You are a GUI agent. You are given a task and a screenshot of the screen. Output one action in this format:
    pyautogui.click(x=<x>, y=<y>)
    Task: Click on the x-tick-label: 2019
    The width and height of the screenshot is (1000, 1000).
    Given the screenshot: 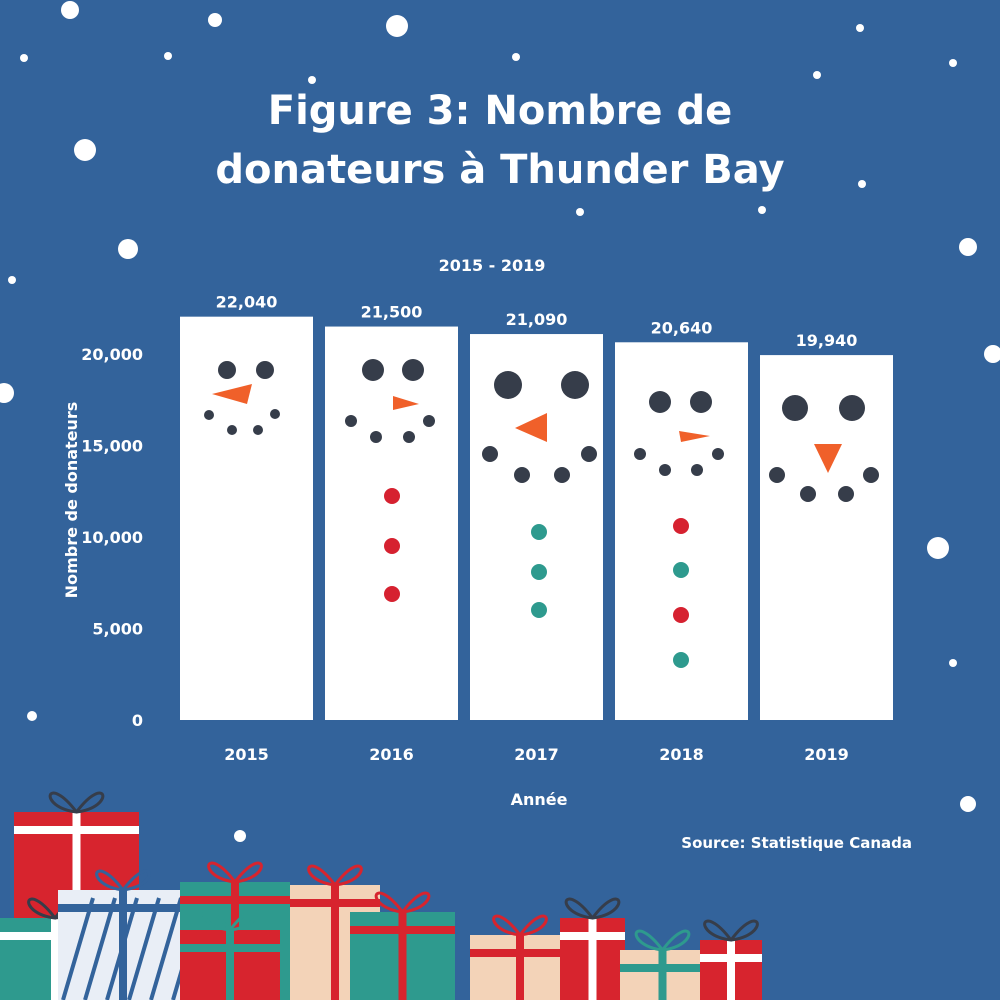 What is the action you would take?
    pyautogui.click(x=826, y=754)
    